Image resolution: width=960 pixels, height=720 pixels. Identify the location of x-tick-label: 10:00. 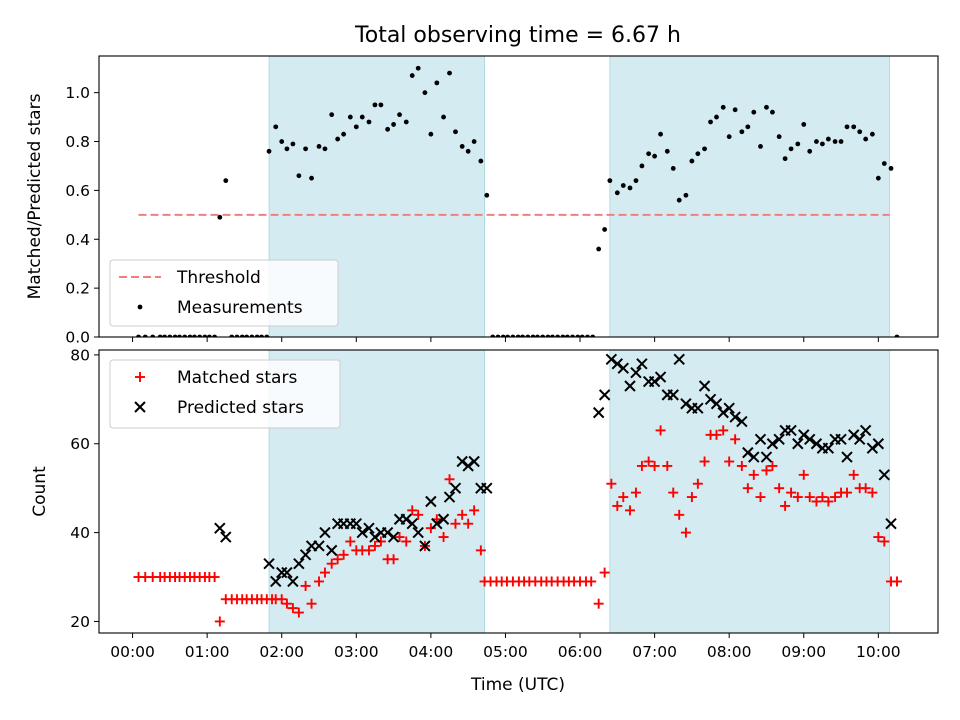
(878, 652).